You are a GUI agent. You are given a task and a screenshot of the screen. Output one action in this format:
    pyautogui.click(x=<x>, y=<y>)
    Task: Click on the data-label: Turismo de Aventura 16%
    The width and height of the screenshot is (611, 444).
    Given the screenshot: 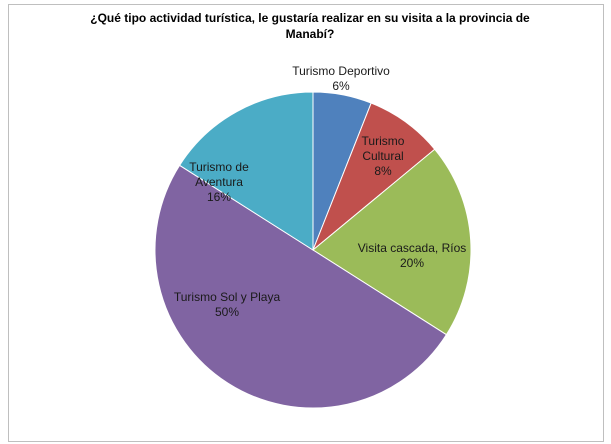 What is the action you would take?
    pyautogui.click(x=219, y=182)
    